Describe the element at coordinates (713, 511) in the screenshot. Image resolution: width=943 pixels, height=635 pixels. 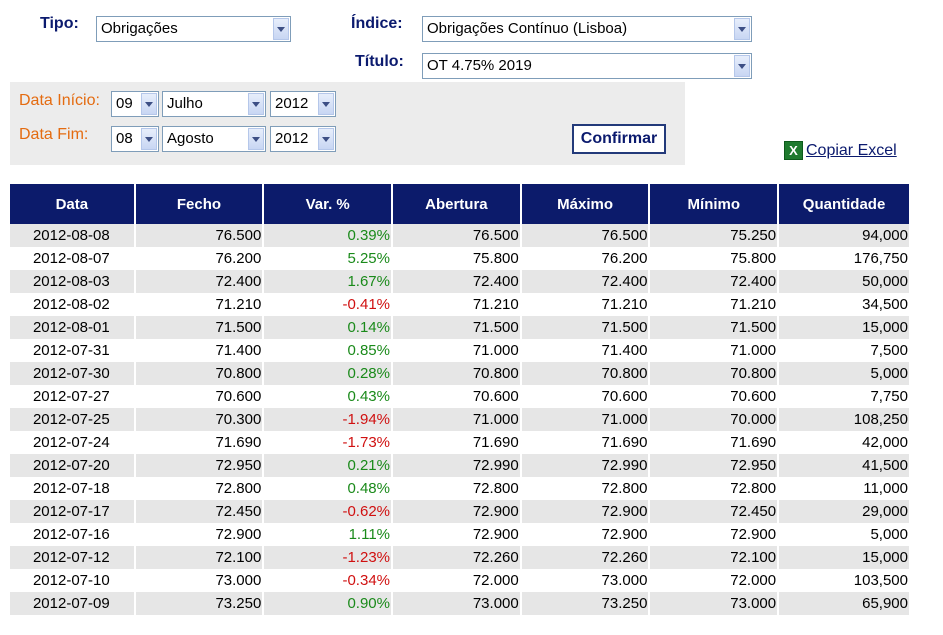
I see `cell-minimo: 72.450` at that location.